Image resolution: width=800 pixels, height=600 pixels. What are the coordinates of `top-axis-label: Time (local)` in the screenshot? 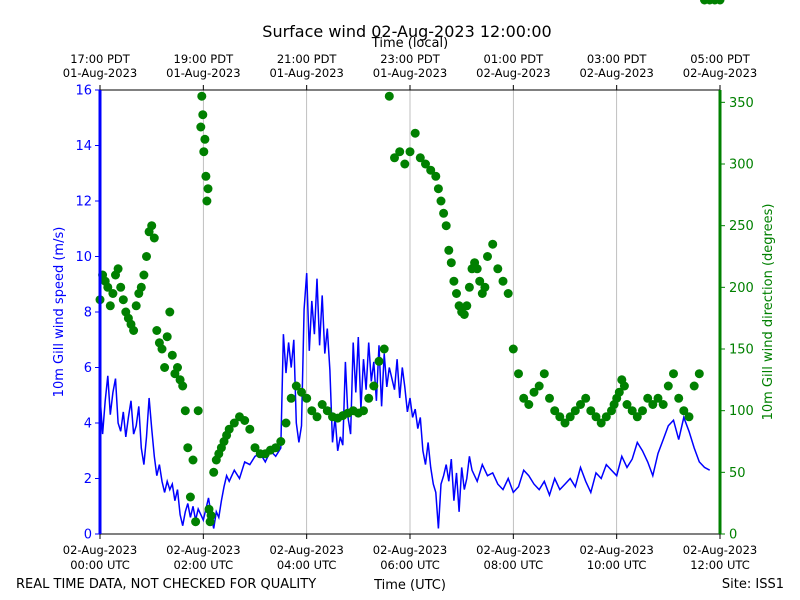 It's located at (409, 43).